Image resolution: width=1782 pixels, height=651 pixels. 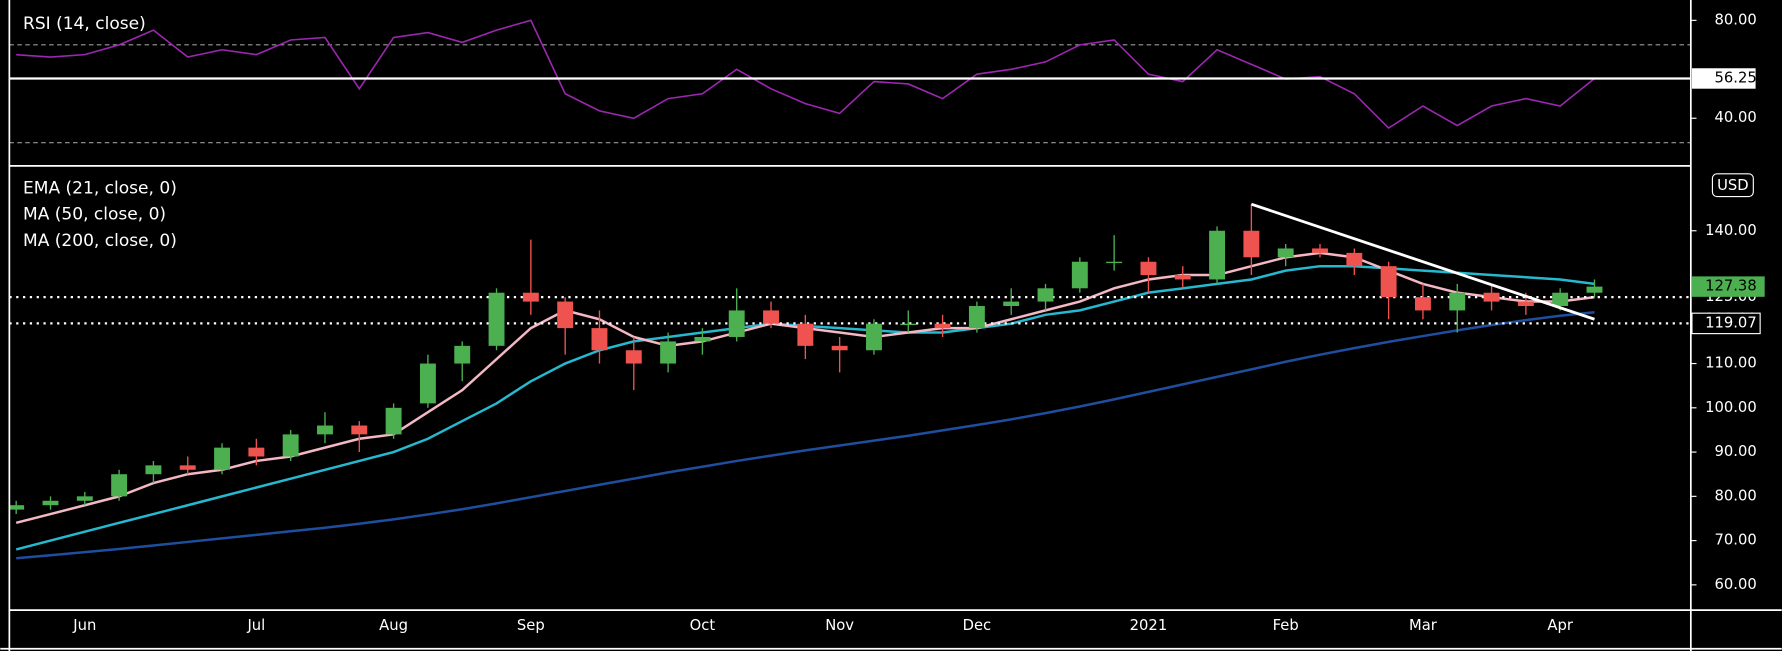 What do you see at coordinates (94, 215) in the screenshot?
I see `legend-entry: MA (50, close, 0)` at bounding box center [94, 215].